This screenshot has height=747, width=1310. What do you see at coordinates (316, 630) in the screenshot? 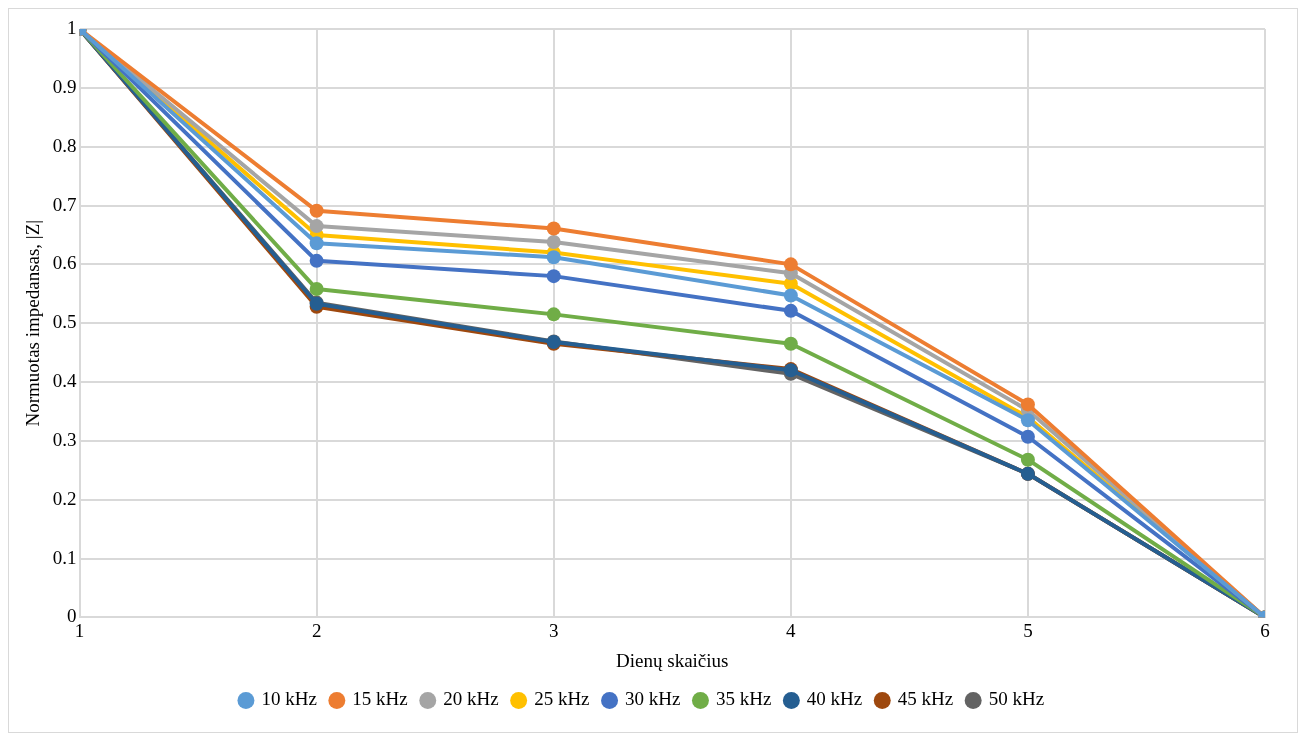
I see `x-tick-label: 2` at bounding box center [316, 630].